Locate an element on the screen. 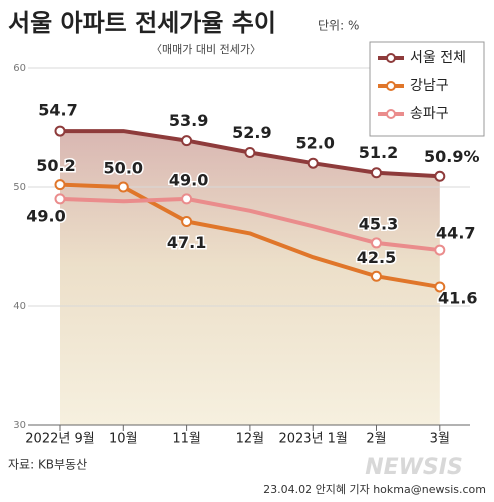 This screenshot has height=502, width=494. value-label: 51.2 is located at coordinates (378, 152).